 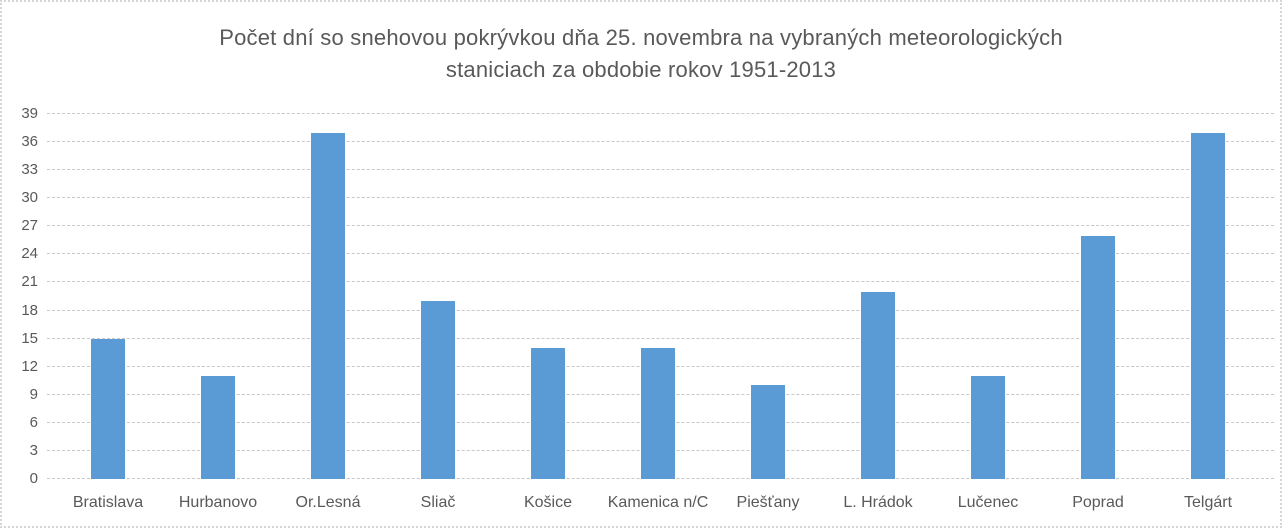 What do you see at coordinates (1208, 305) in the screenshot?
I see `bar-telg-rt` at bounding box center [1208, 305].